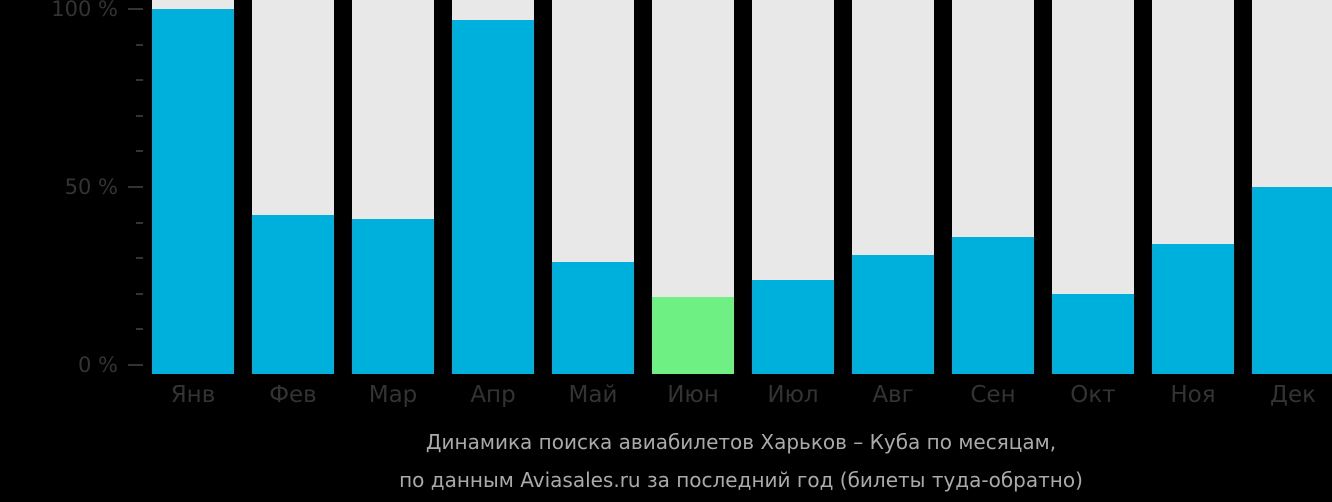 Image resolution: width=1332 pixels, height=502 pixels. Describe the element at coordinates (793, 395) in the screenshot. I see `x-axis-label: Июл` at that location.